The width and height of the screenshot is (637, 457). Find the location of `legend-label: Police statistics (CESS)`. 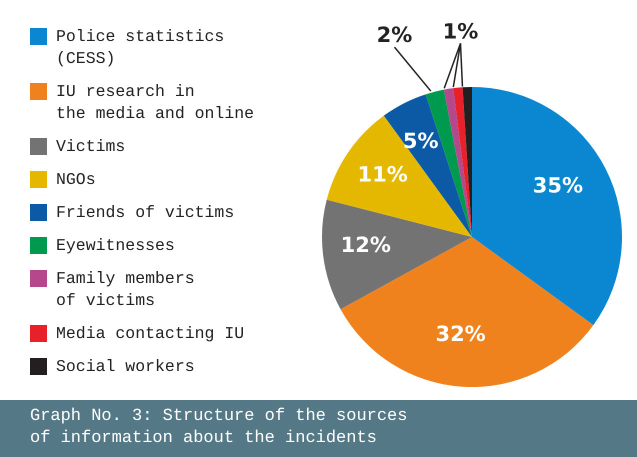

legend-label: Police statistics (CESS) is located at coordinates (140, 48).